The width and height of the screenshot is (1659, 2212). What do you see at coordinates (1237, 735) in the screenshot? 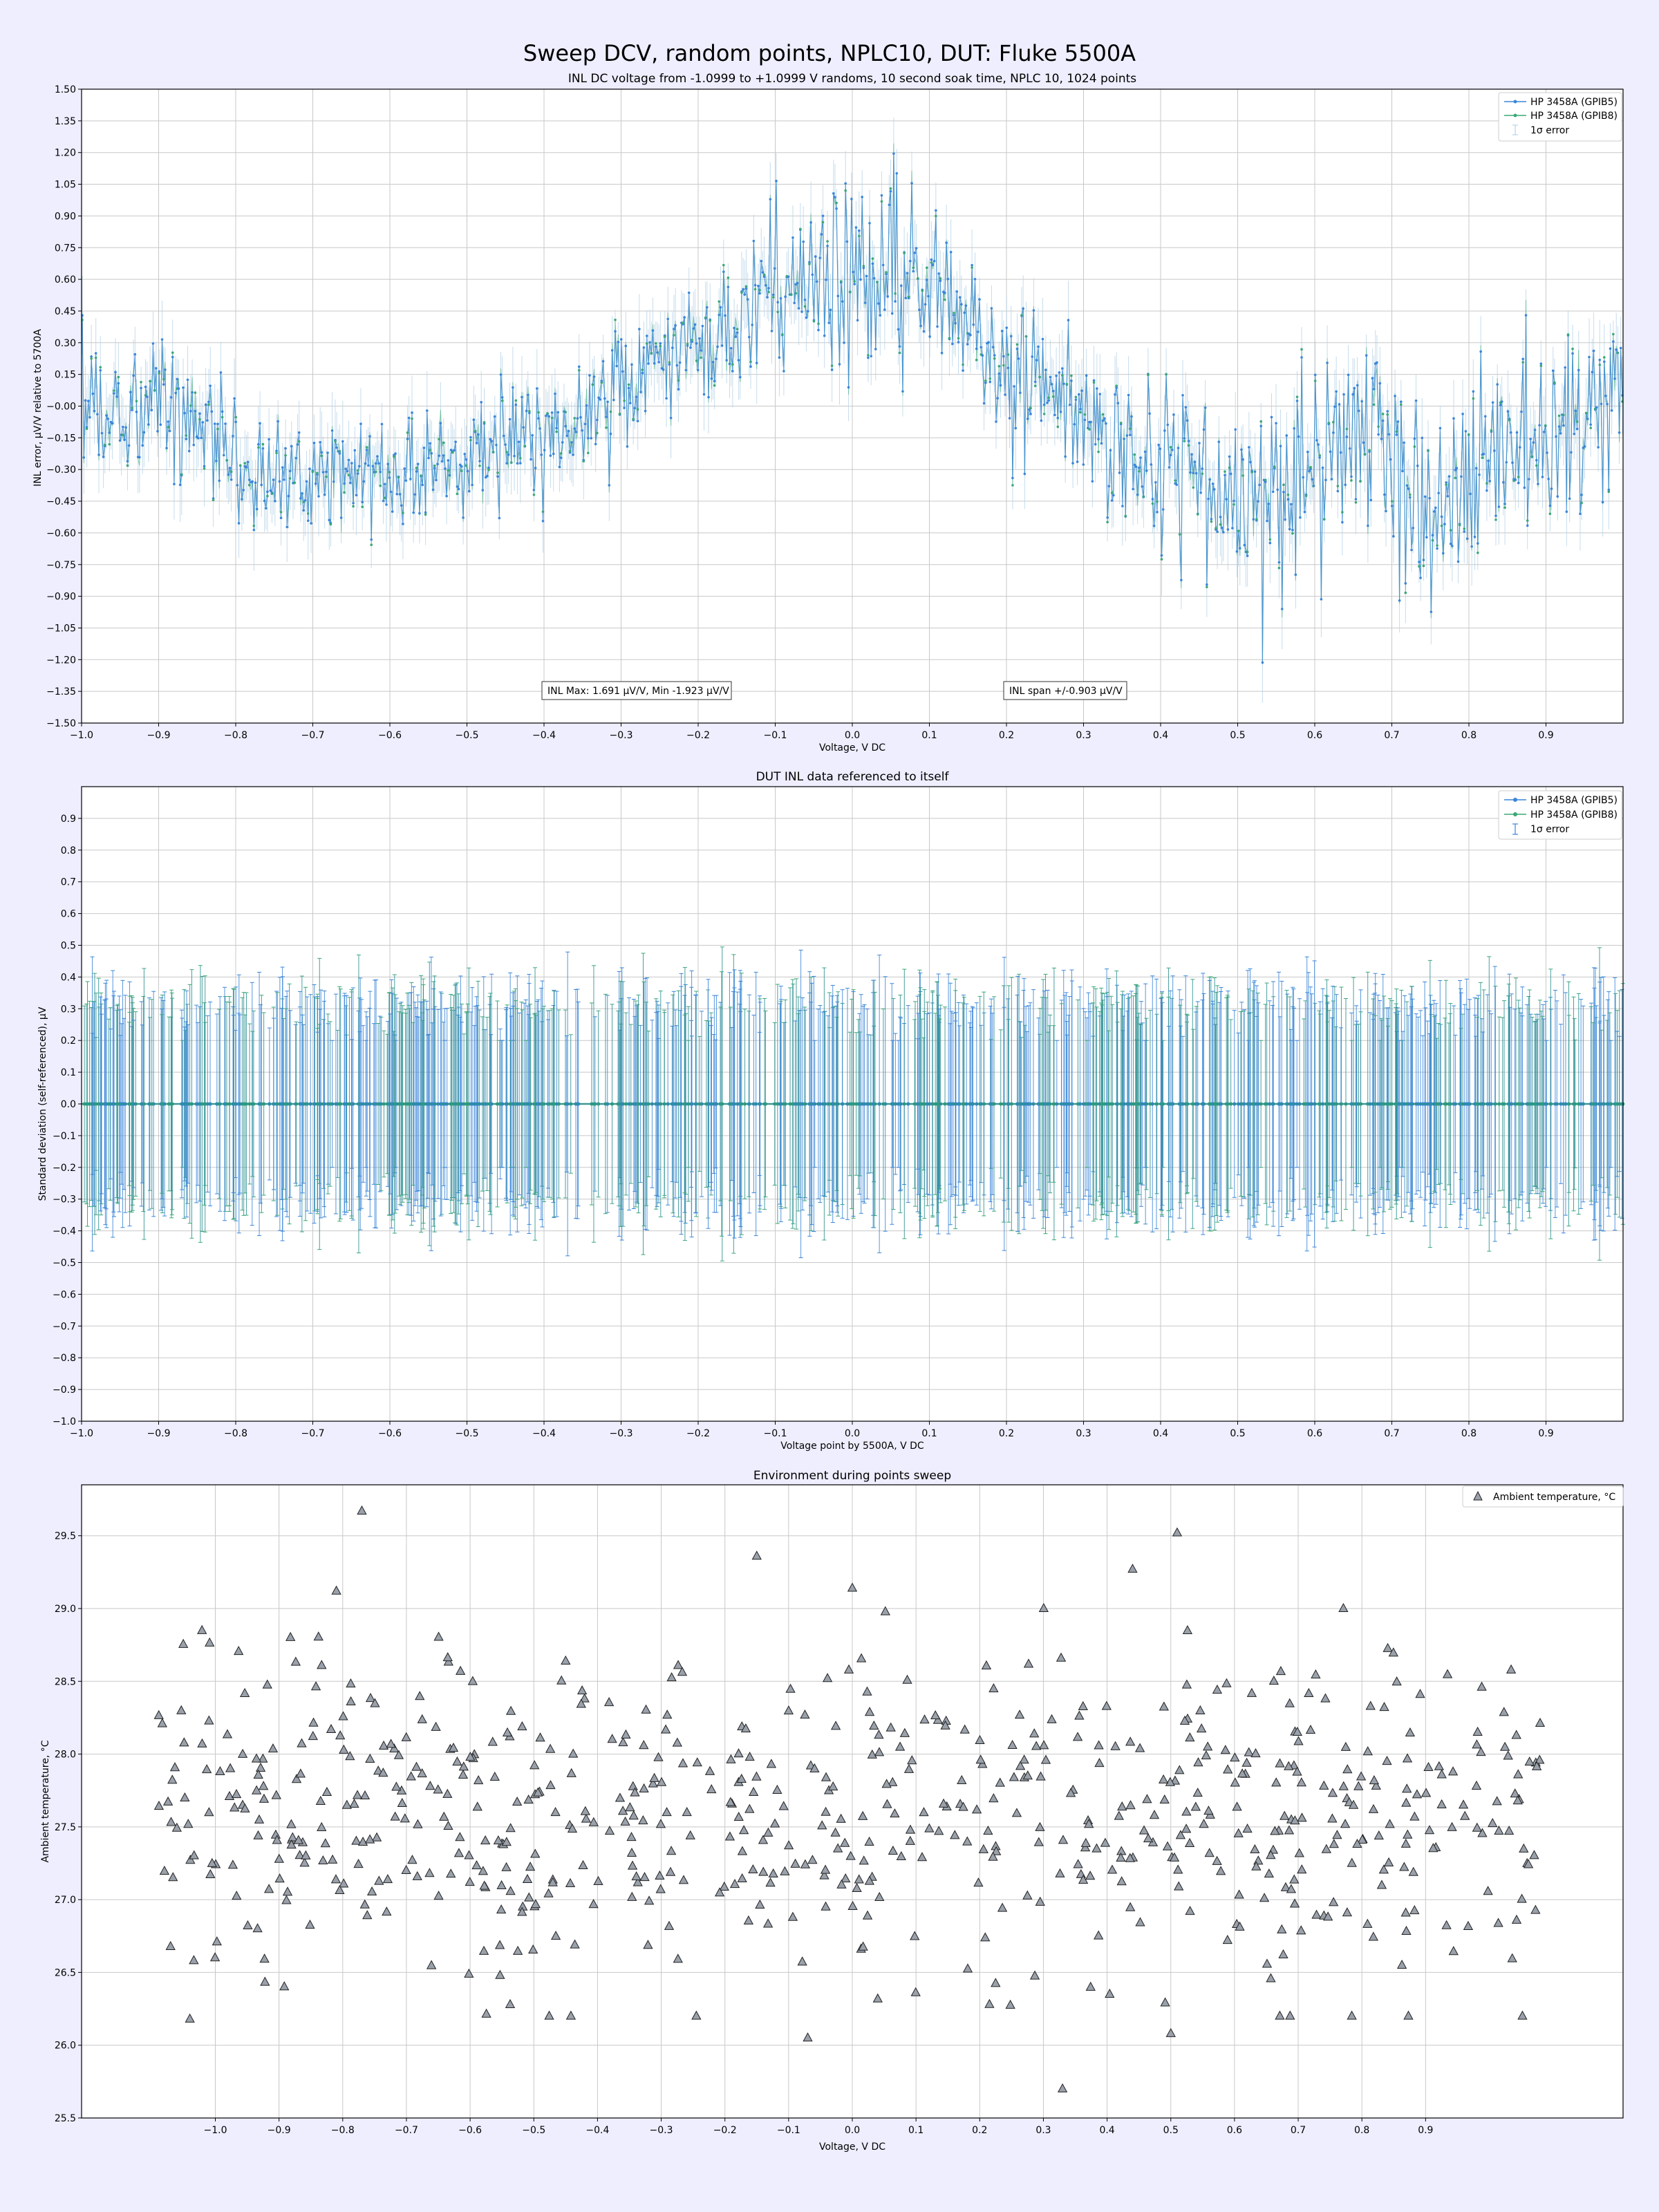
I see `x-tick-label: 0.5` at bounding box center [1237, 735].